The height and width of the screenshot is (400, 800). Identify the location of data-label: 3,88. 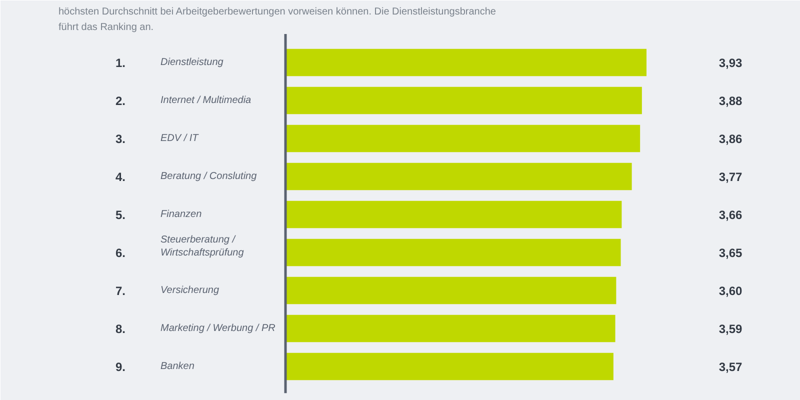
(730, 101).